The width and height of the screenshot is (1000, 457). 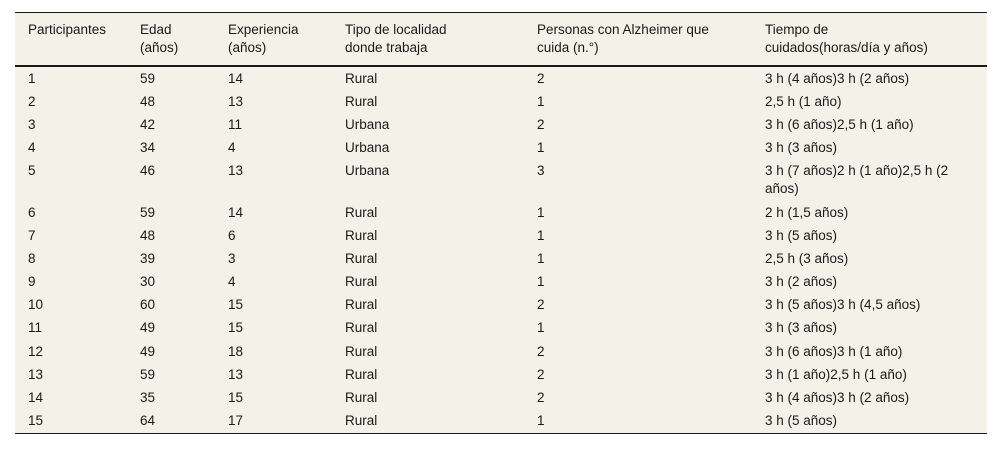 What do you see at coordinates (501, 235) in the screenshot?
I see `table-row: 7 48 6 Rural 1 3 h (5 años)` at bounding box center [501, 235].